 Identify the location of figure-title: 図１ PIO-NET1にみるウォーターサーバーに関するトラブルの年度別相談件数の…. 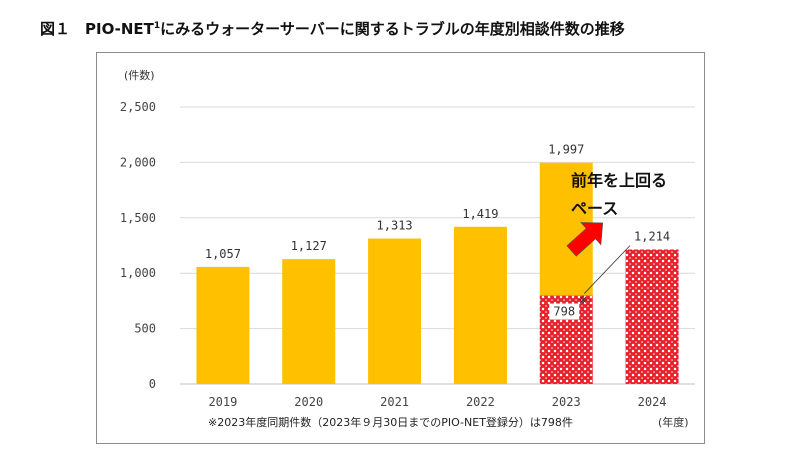
(332, 28).